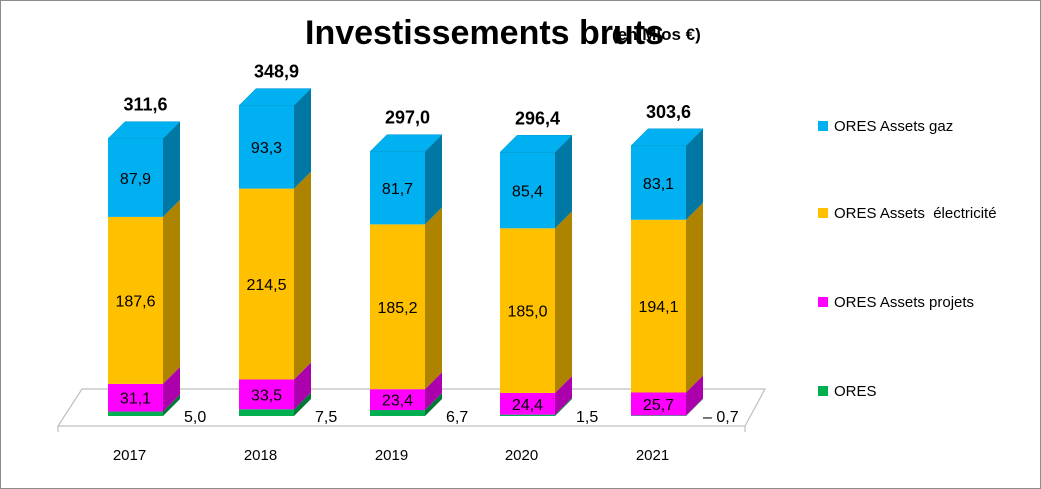  I want to click on bar-side-ores-assets-lectricit-2017, so click(171, 291).